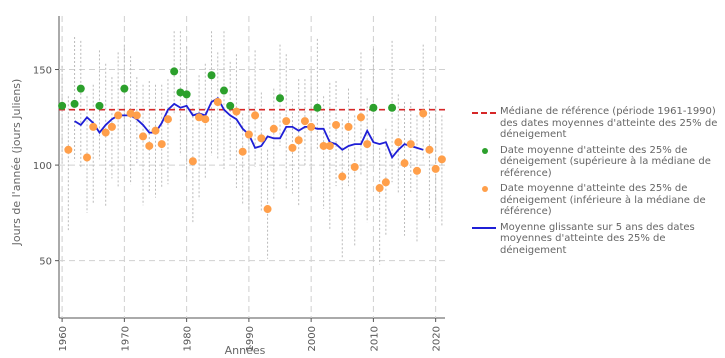 The image size is (725, 358). I want to click on point-below-1969, so click(118, 115).